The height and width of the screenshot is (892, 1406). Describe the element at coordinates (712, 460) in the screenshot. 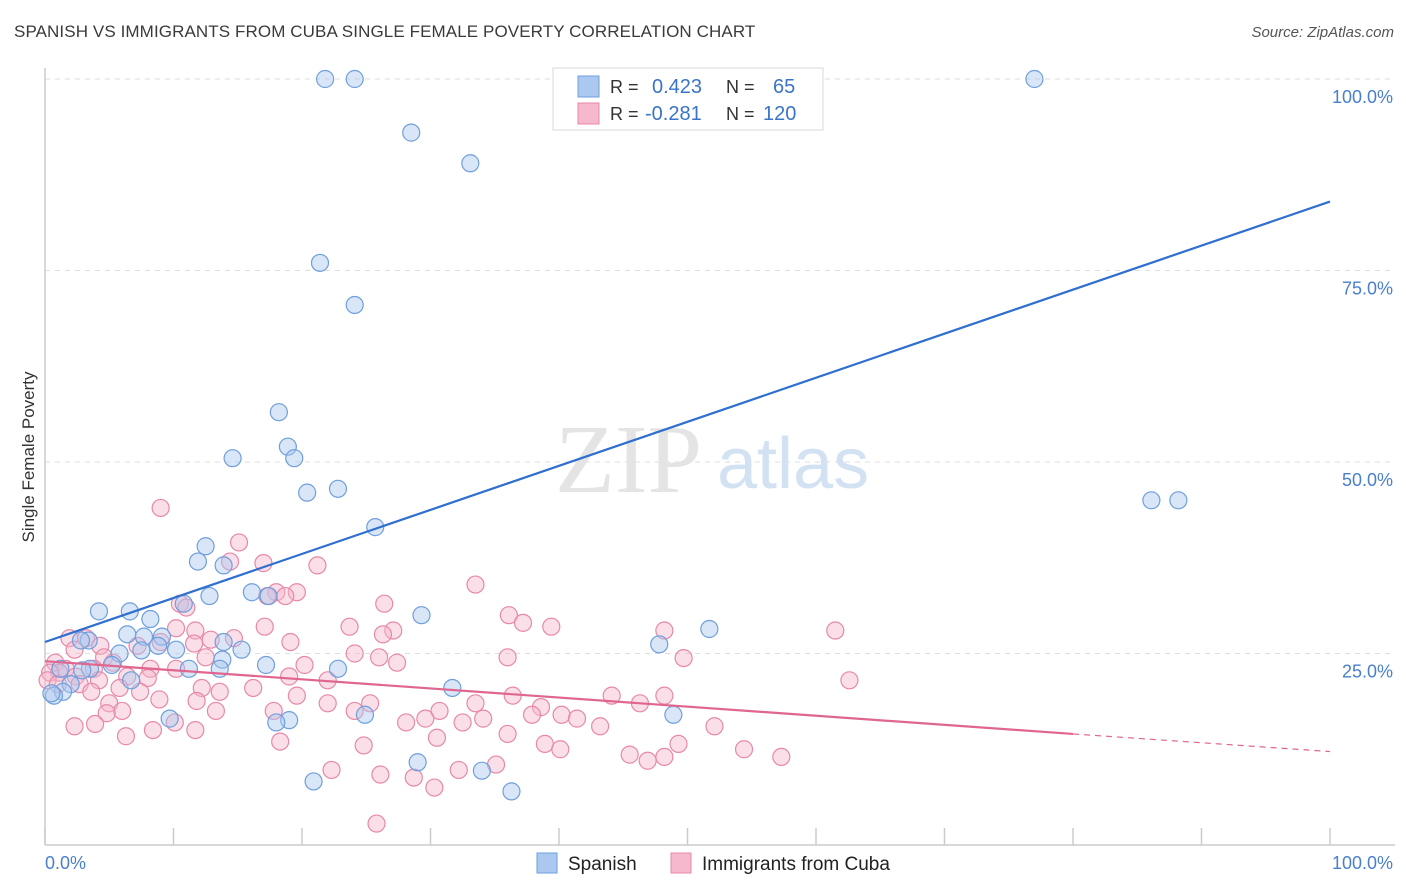

I see `watermark: ZIP atlas` at that location.